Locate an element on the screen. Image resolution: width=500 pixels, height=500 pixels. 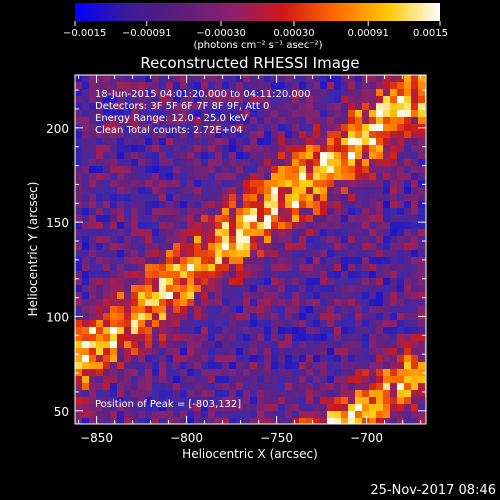
y-tick-label: 200 is located at coordinates (57, 129).